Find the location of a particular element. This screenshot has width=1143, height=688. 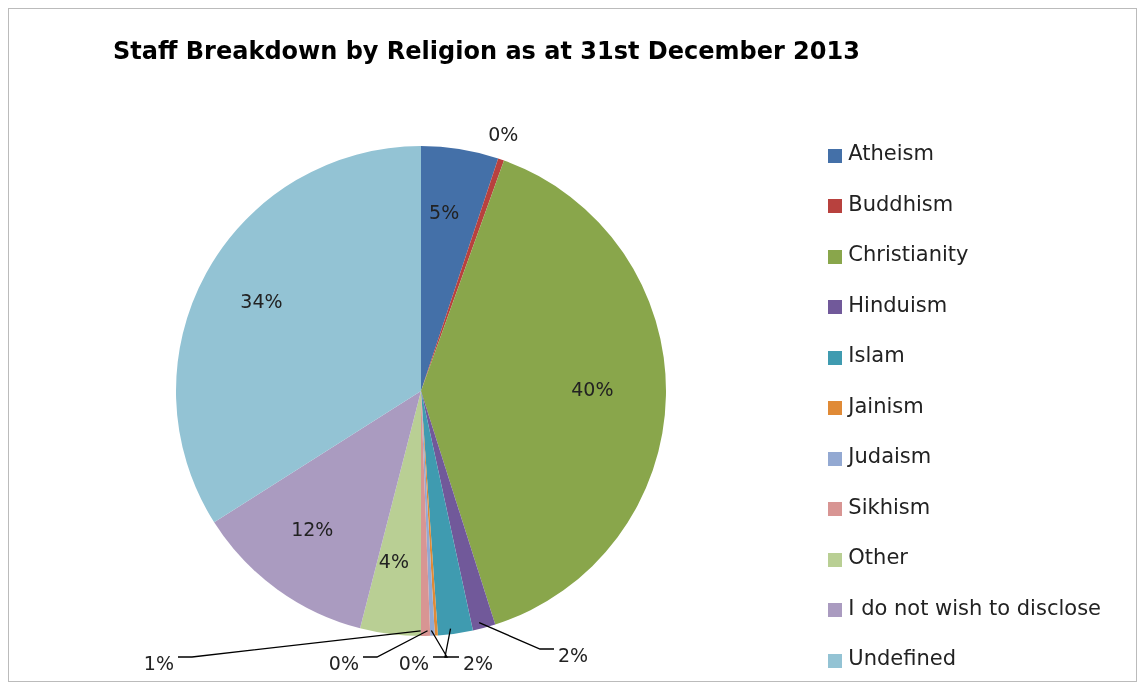

data-label: 40% is located at coordinates (592, 389).